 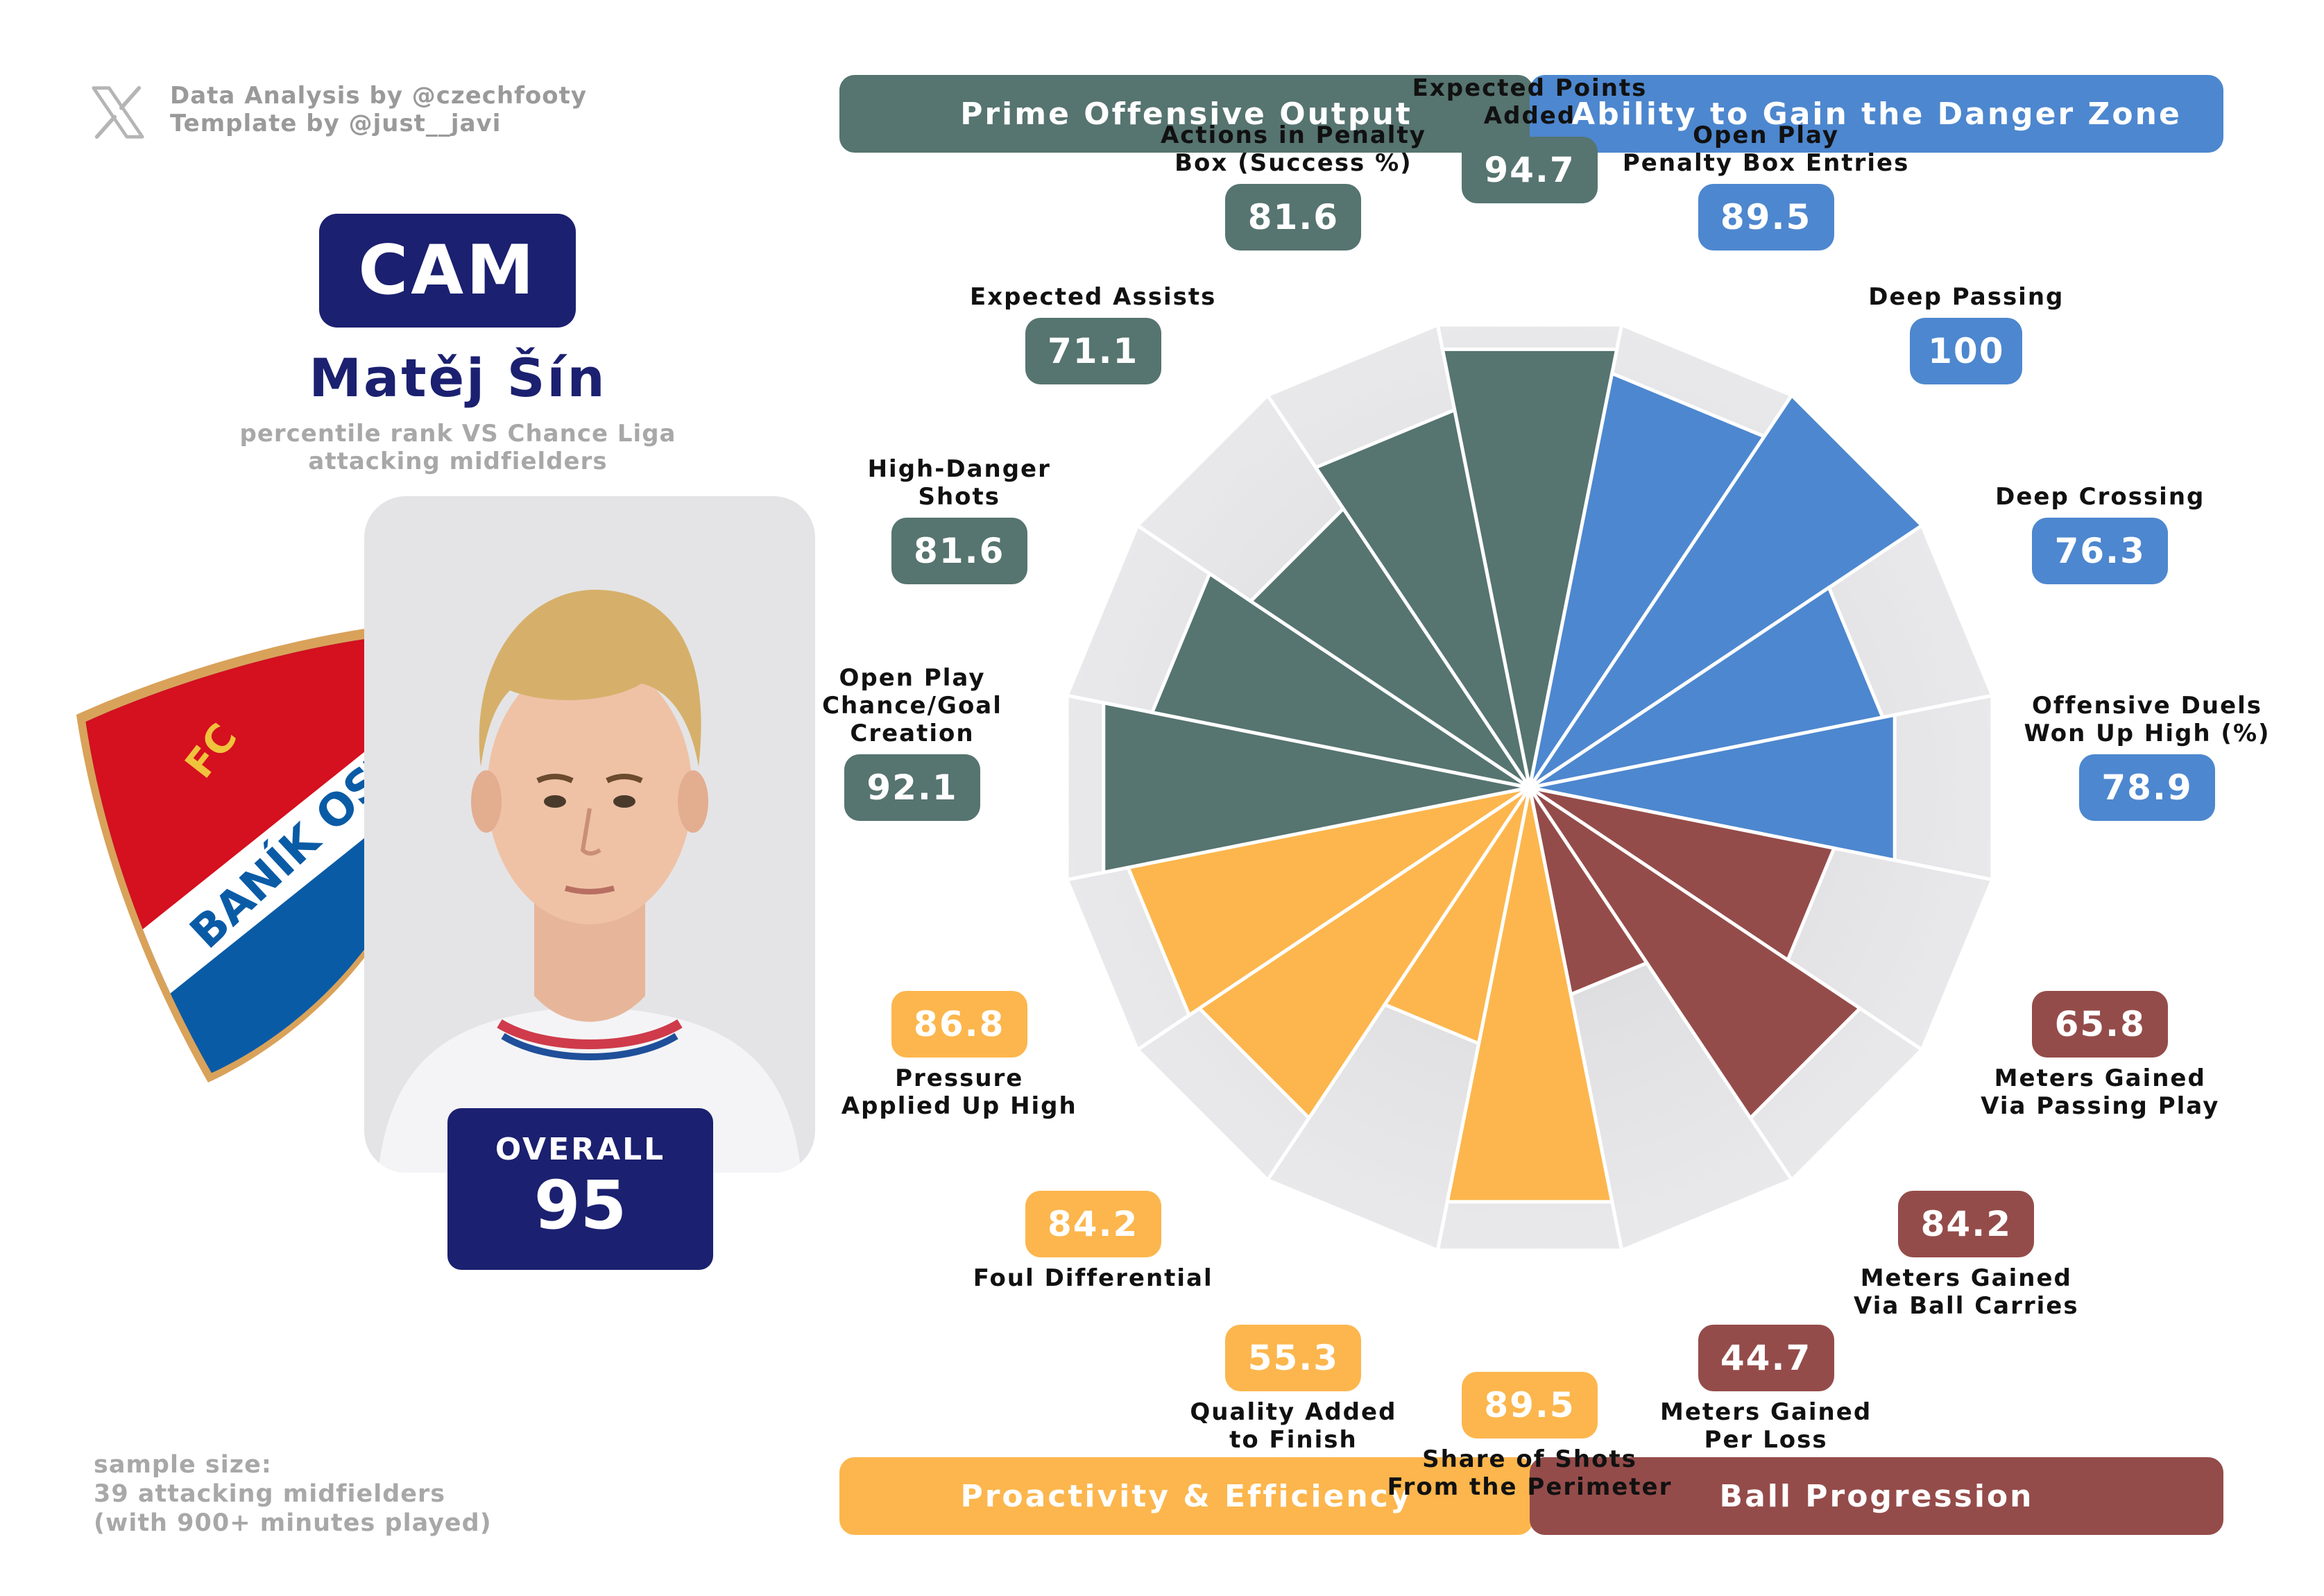 I want to click on metric-label: Actions in Penalty Box (Success %), so click(x=1293, y=149).